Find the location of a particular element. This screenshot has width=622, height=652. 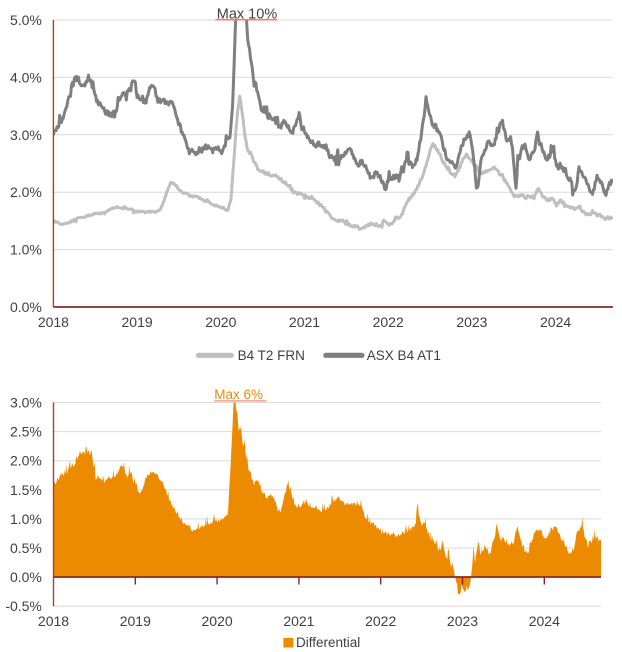

svg-text: 1.5% is located at coordinates (26, 490).